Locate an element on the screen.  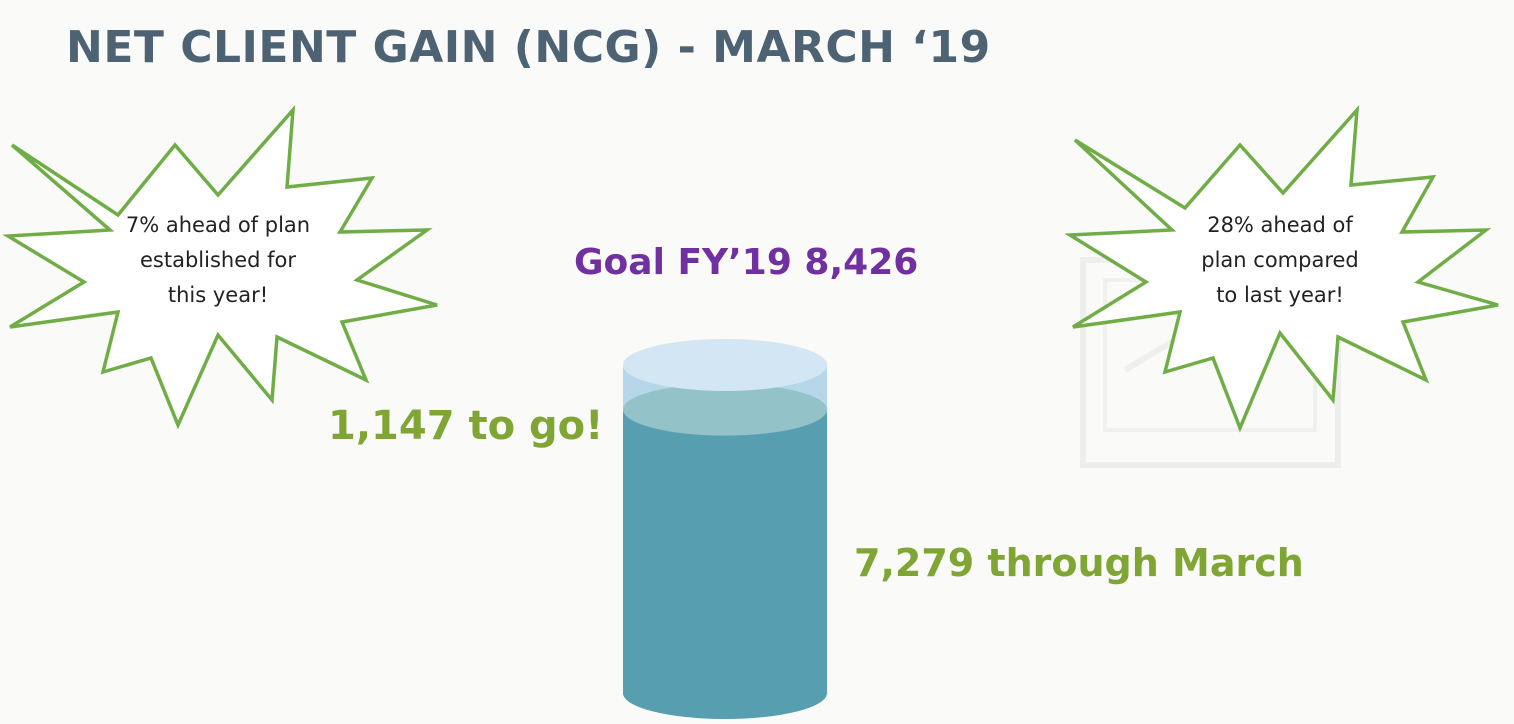
left-callout-line-1: 7% ahead of plan is located at coordinates (218, 225).